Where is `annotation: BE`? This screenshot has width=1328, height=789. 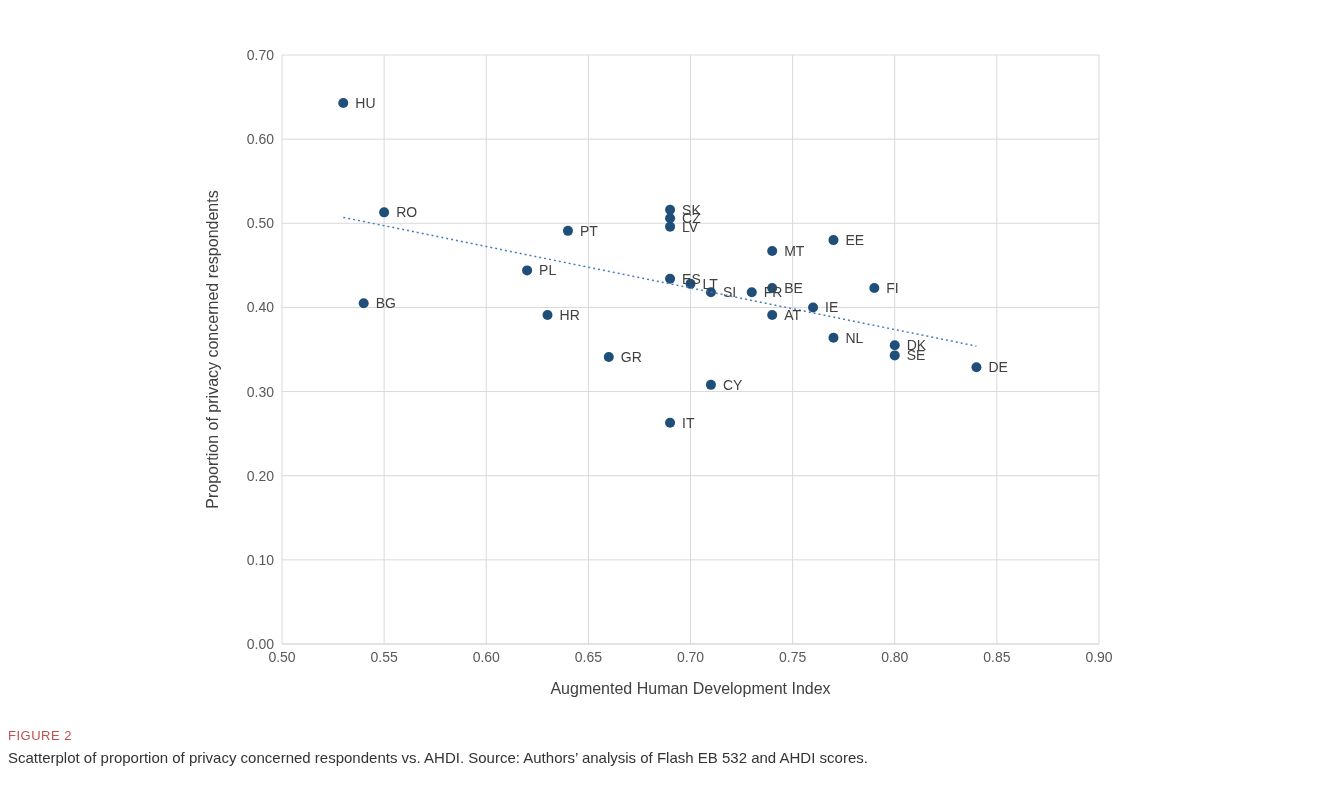
annotation: BE is located at coordinates (793, 288).